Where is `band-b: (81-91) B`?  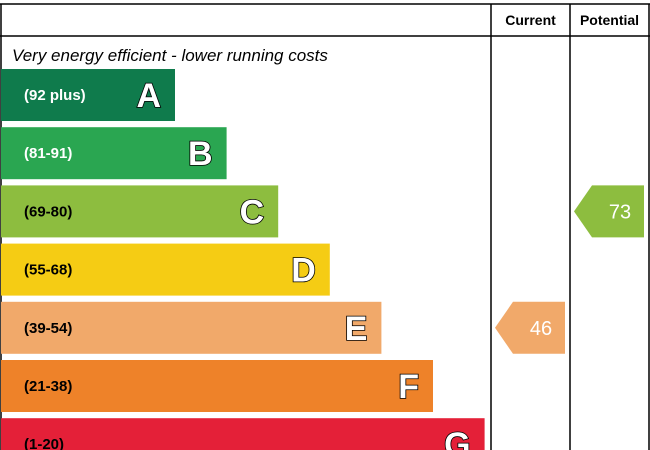 band-b: (81-91) B is located at coordinates (114, 153).